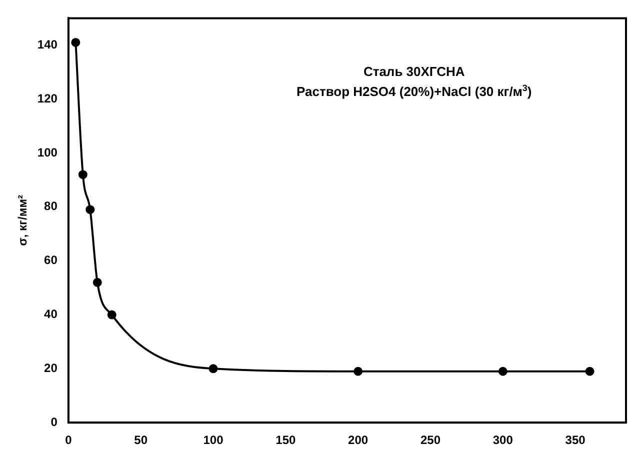 Image resolution: width=640 pixels, height=459 pixels. I want to click on y-tick-label: 40, so click(51, 314).